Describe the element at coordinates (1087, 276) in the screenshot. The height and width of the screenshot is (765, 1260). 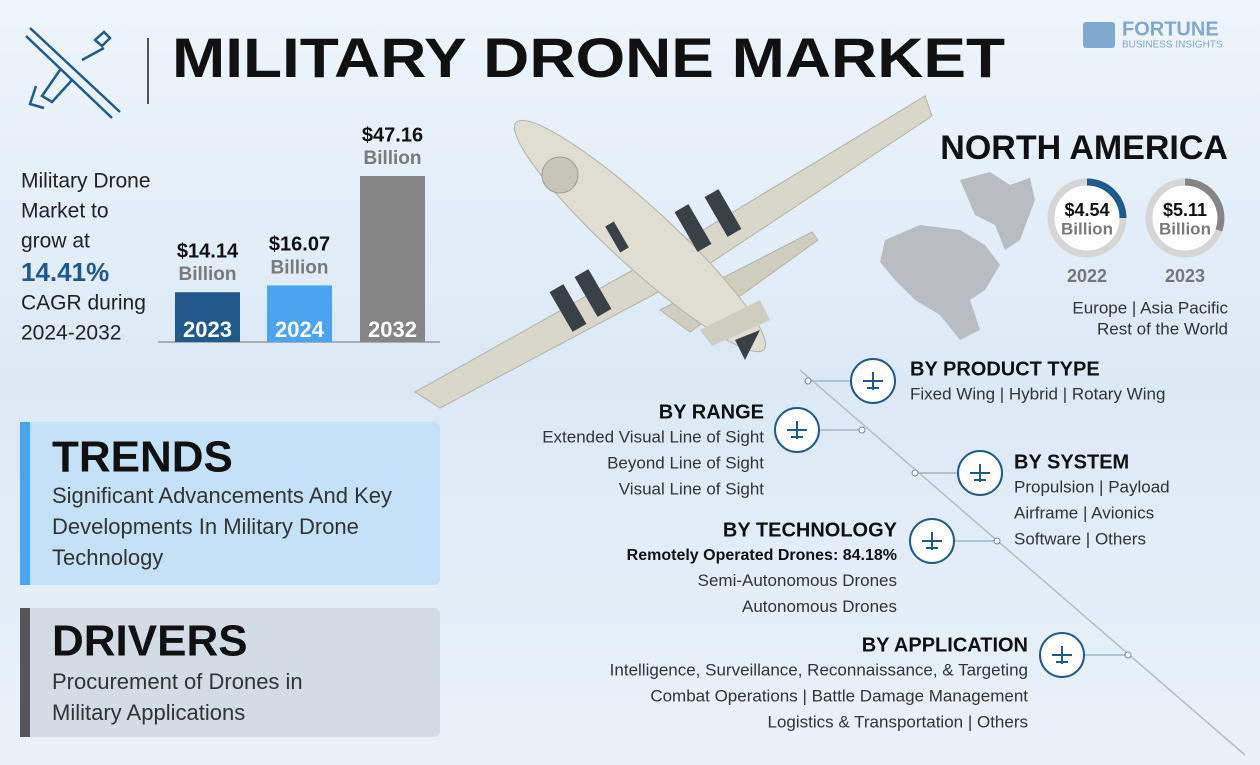
I see `region-year: 2022` at that location.